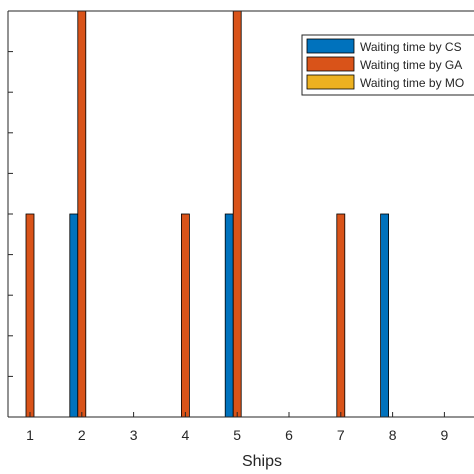 This screenshot has height=474, width=474. I want to click on x-tick-label: 1, so click(30, 435).